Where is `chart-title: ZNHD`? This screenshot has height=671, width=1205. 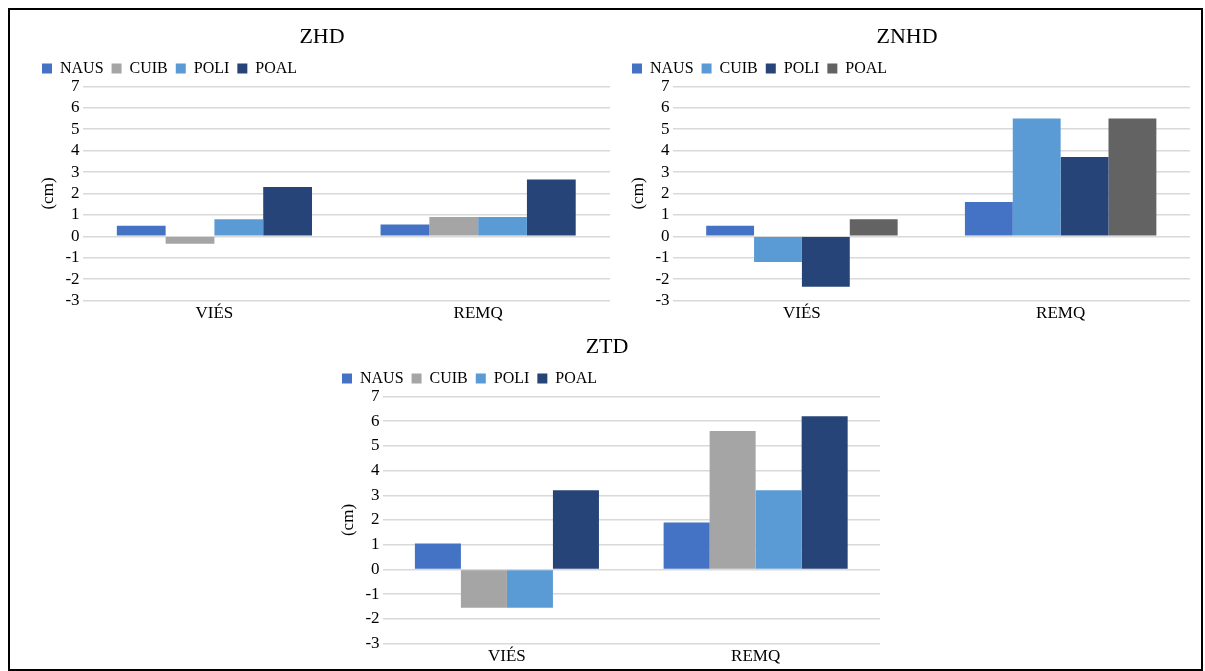
chart-title: ZNHD is located at coordinates (907, 35).